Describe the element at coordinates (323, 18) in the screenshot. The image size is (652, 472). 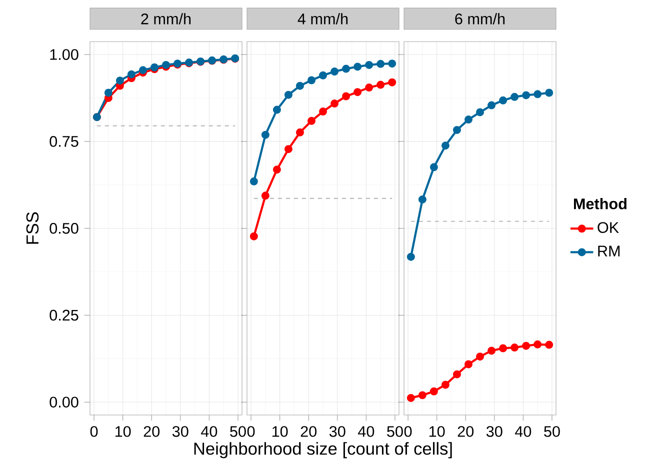
I see `chart-title: 4 mm/h` at that location.